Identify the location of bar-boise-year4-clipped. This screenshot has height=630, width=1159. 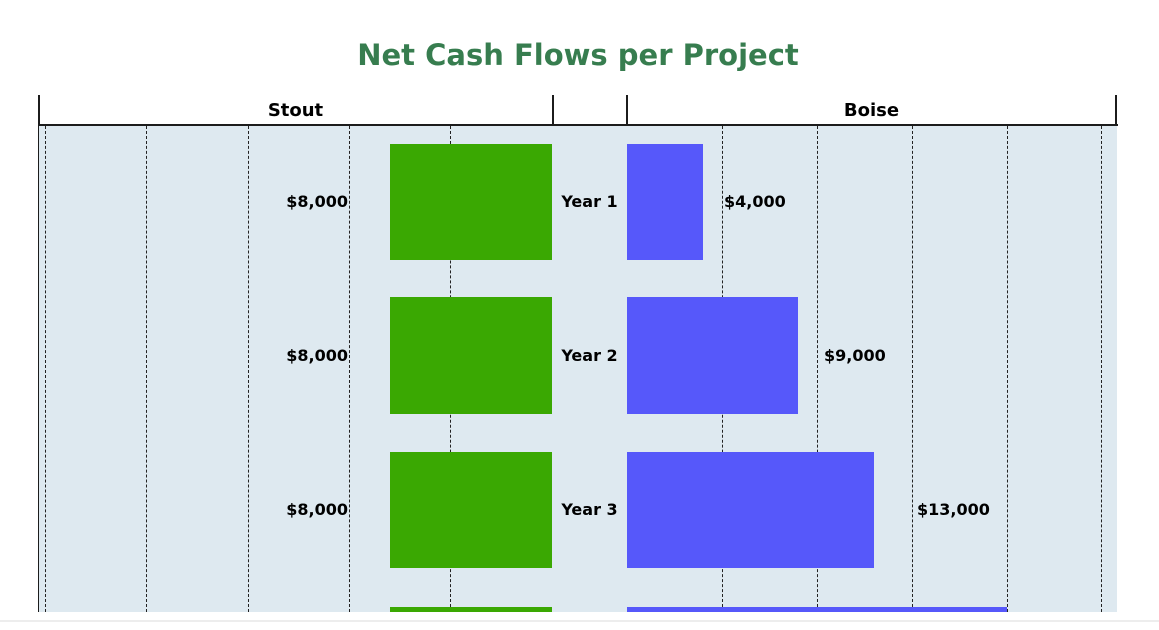
(817, 609).